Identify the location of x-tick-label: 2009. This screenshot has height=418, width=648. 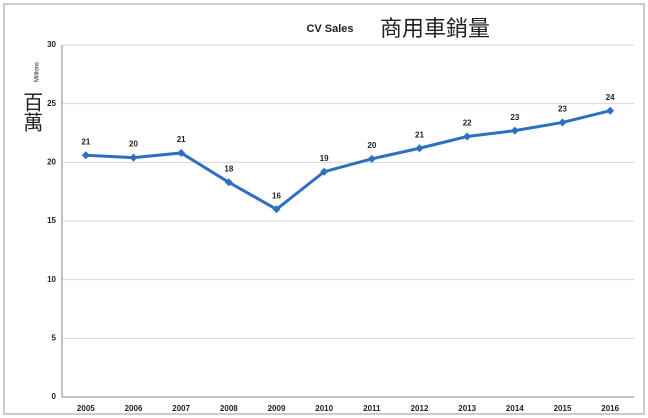
(277, 408).